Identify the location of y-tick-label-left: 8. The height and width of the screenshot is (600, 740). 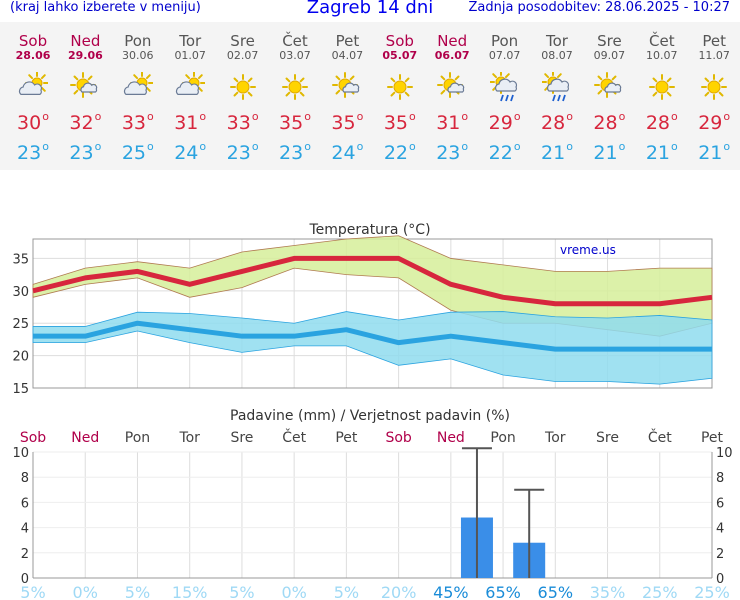
(25, 478).